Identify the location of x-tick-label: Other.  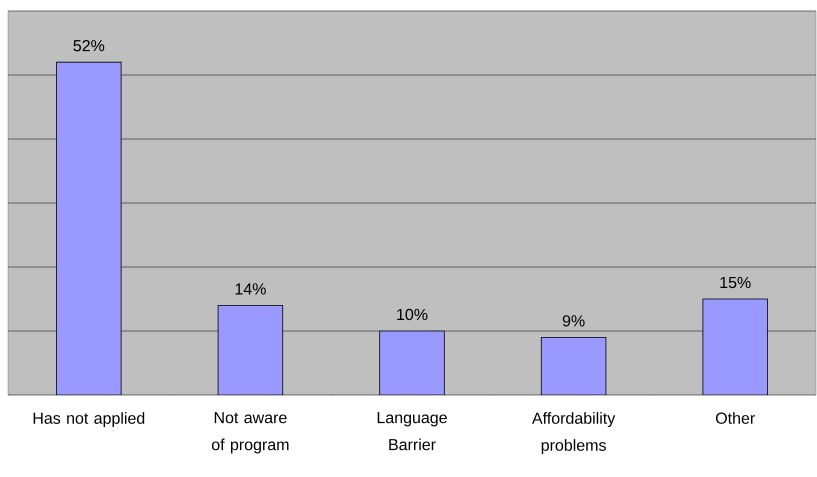
(735, 418).